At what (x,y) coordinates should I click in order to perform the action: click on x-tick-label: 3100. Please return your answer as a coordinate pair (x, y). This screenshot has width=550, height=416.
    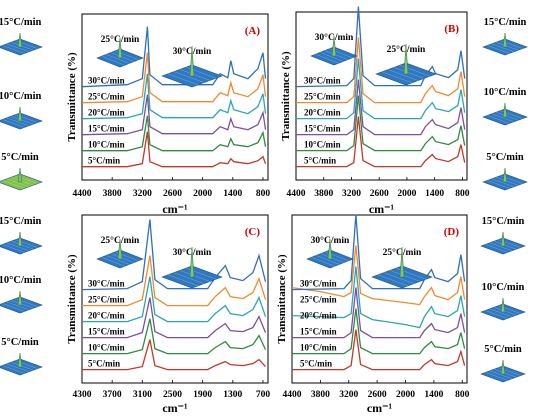
    Looking at the image, I should click on (142, 395).